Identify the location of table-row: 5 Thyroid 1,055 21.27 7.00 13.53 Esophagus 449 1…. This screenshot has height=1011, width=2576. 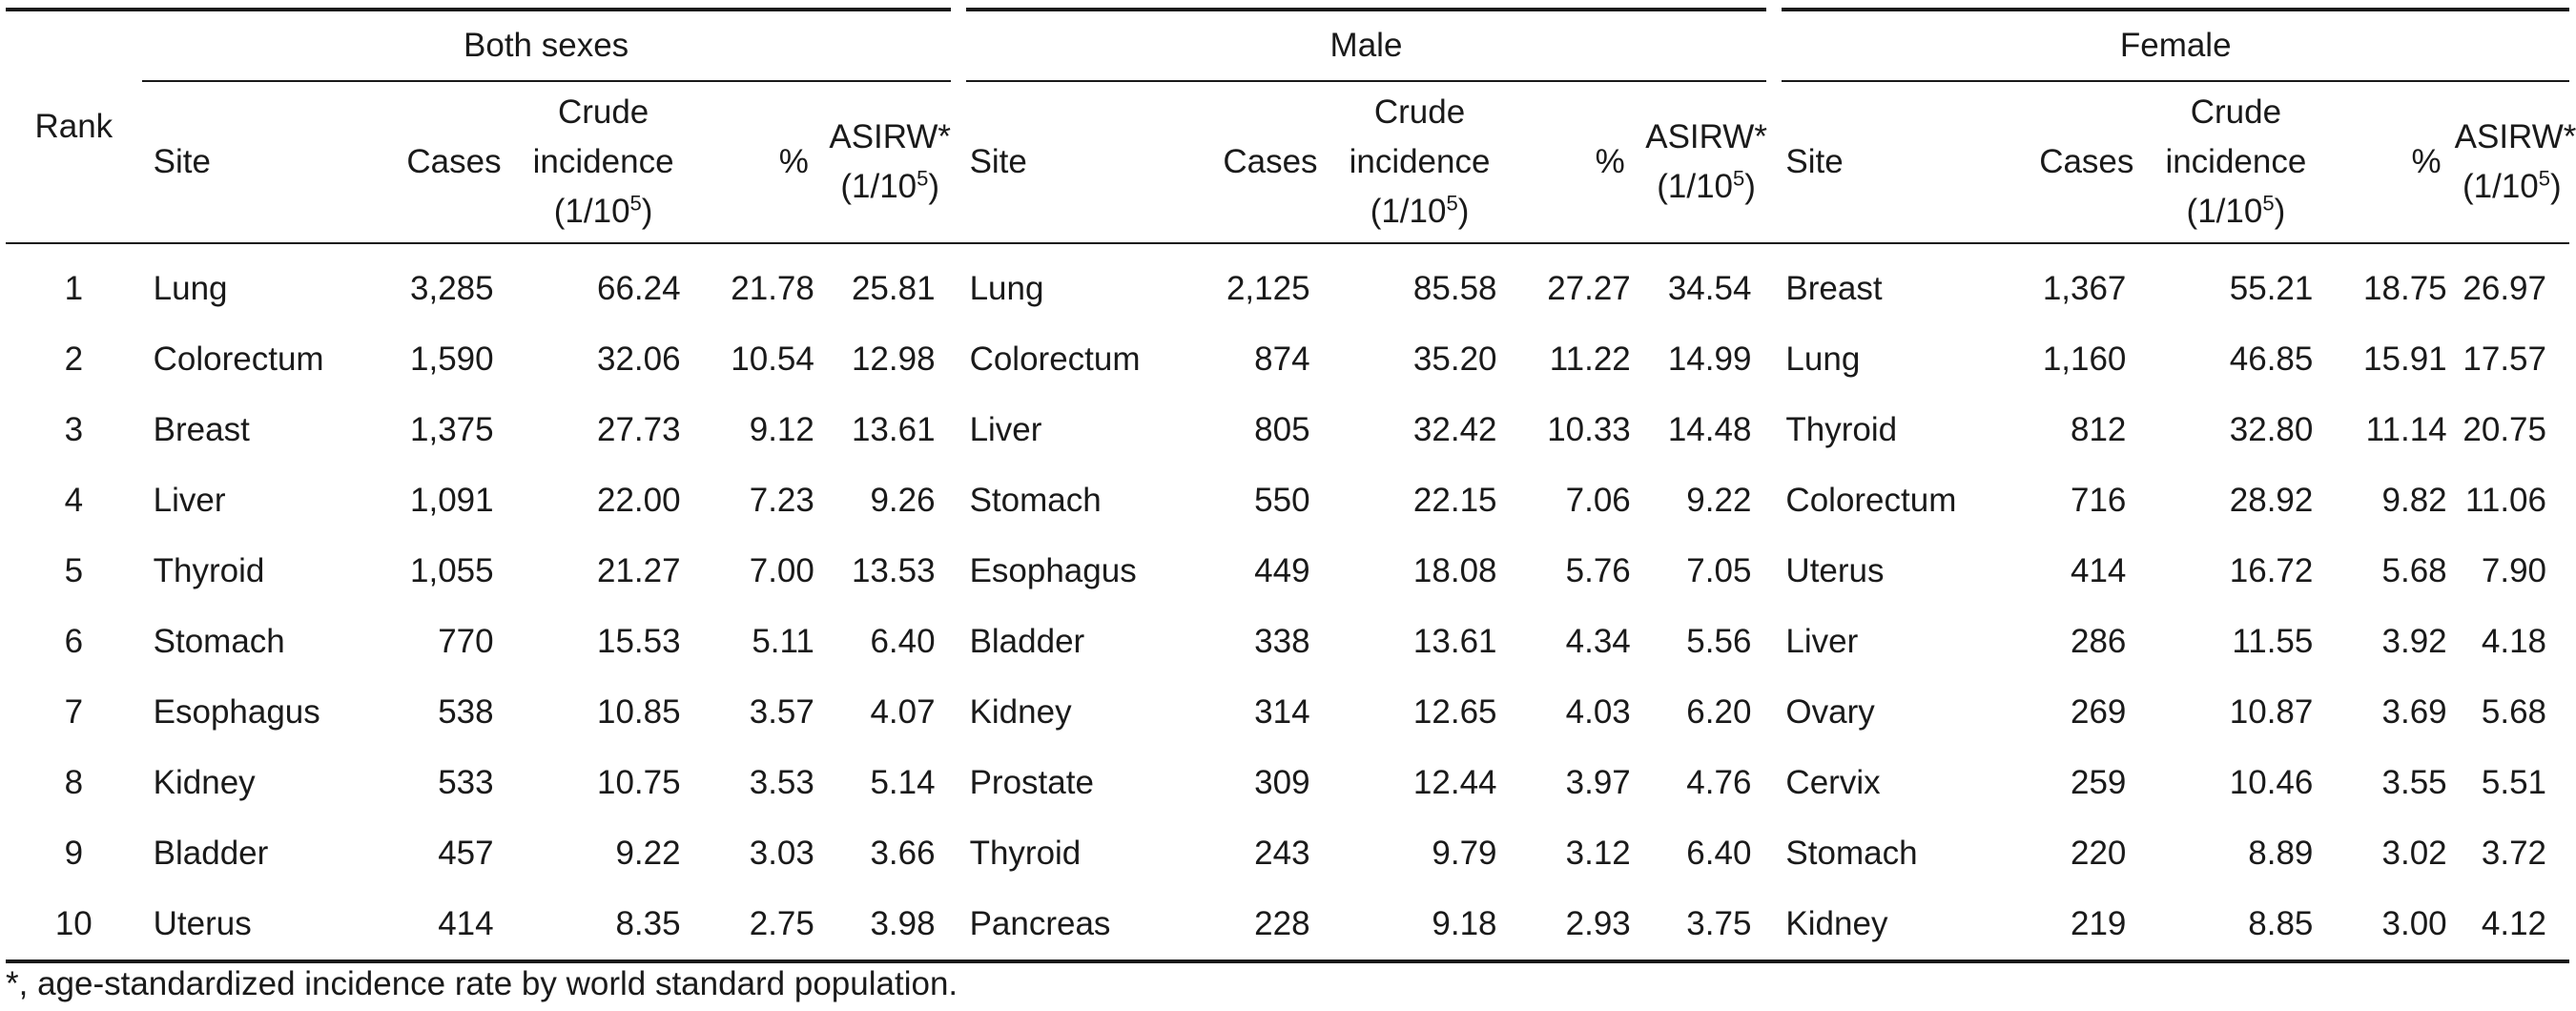
(1287, 571).